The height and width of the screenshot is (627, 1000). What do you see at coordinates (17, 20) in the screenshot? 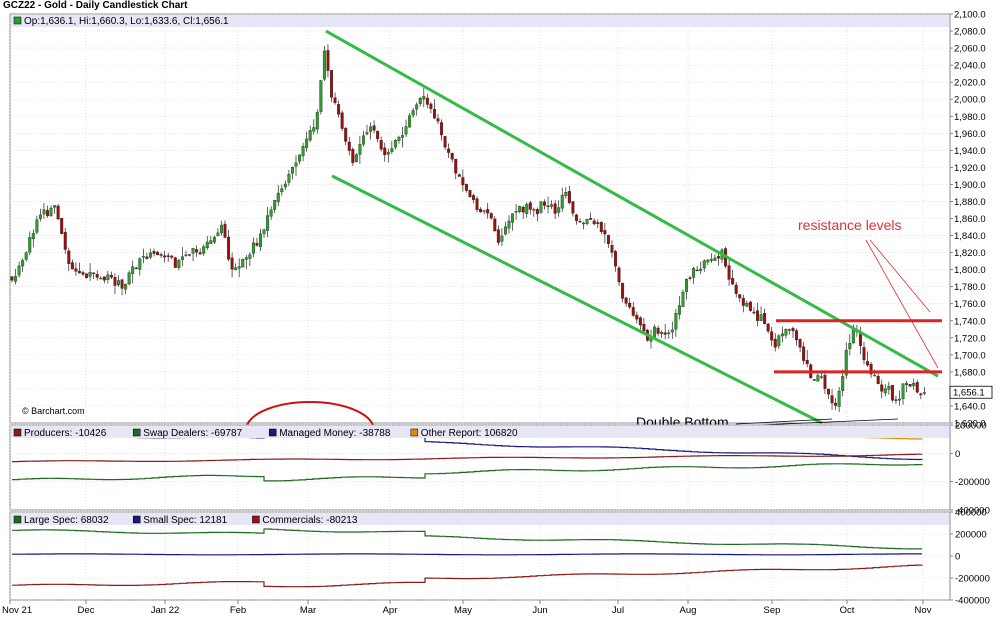
I see `ohlc-legend-swatch` at bounding box center [17, 20].